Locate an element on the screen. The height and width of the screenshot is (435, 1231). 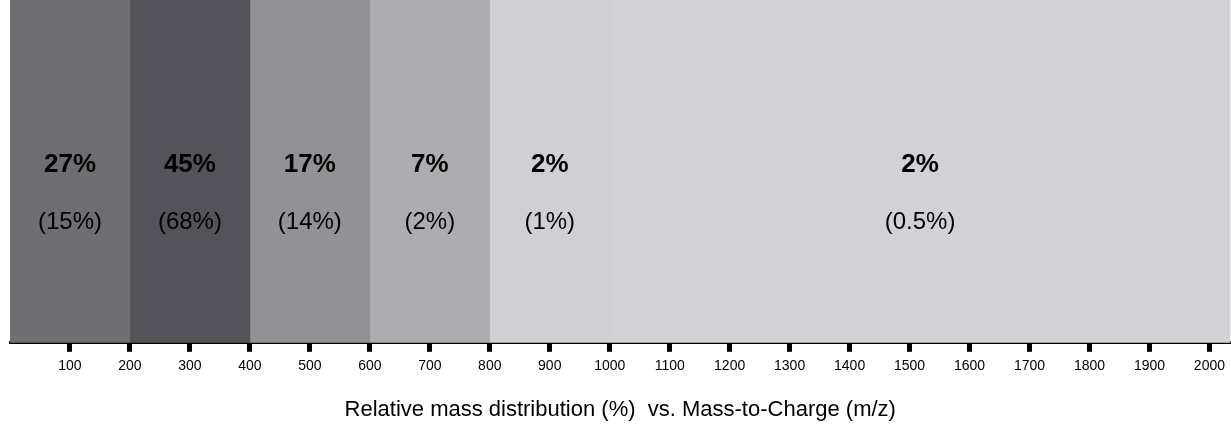
annotation: (0.5%) is located at coordinates (920, 221).